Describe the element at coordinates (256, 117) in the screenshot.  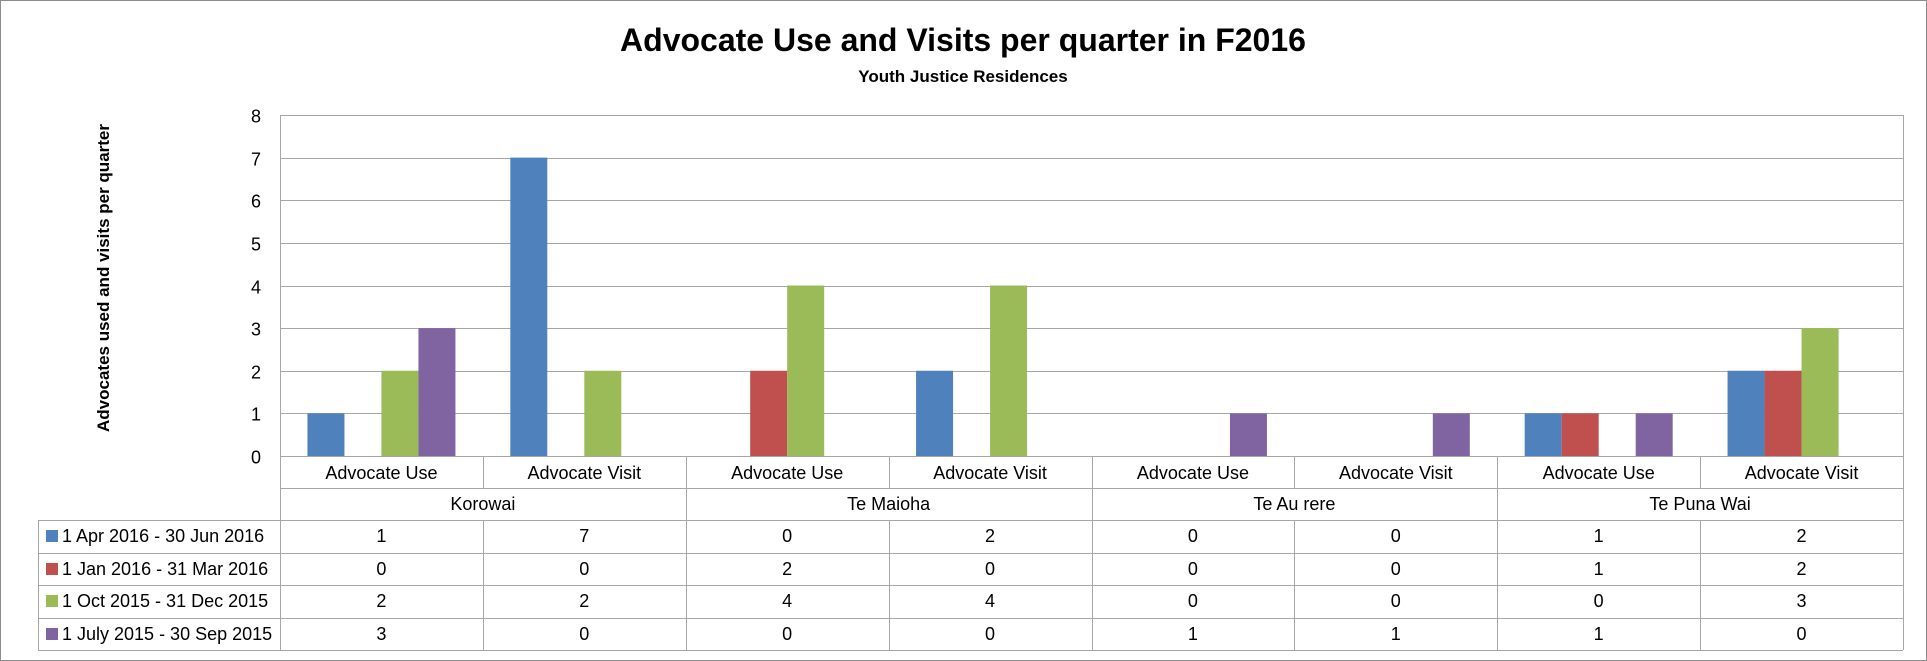
I see `y-tick-label: 8` at that location.